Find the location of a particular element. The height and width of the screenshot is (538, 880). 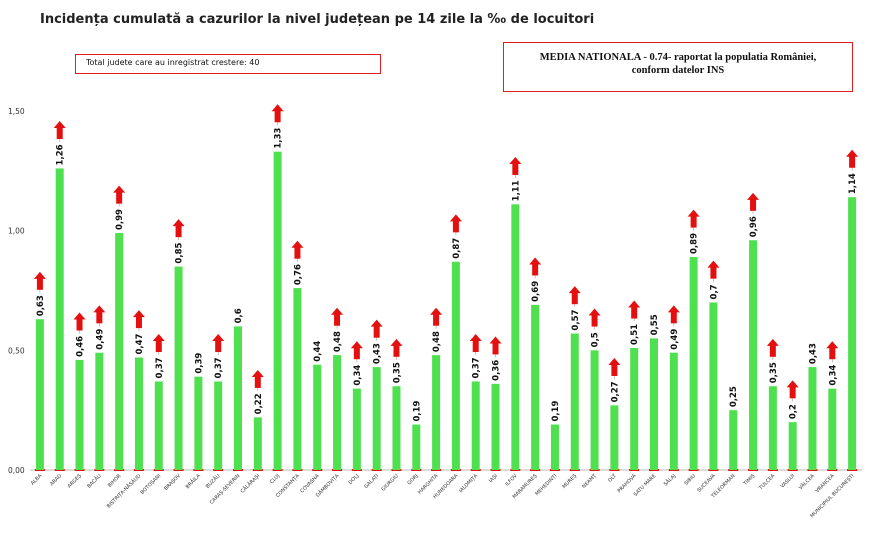

value-label: 0,69 is located at coordinates (536, 291).